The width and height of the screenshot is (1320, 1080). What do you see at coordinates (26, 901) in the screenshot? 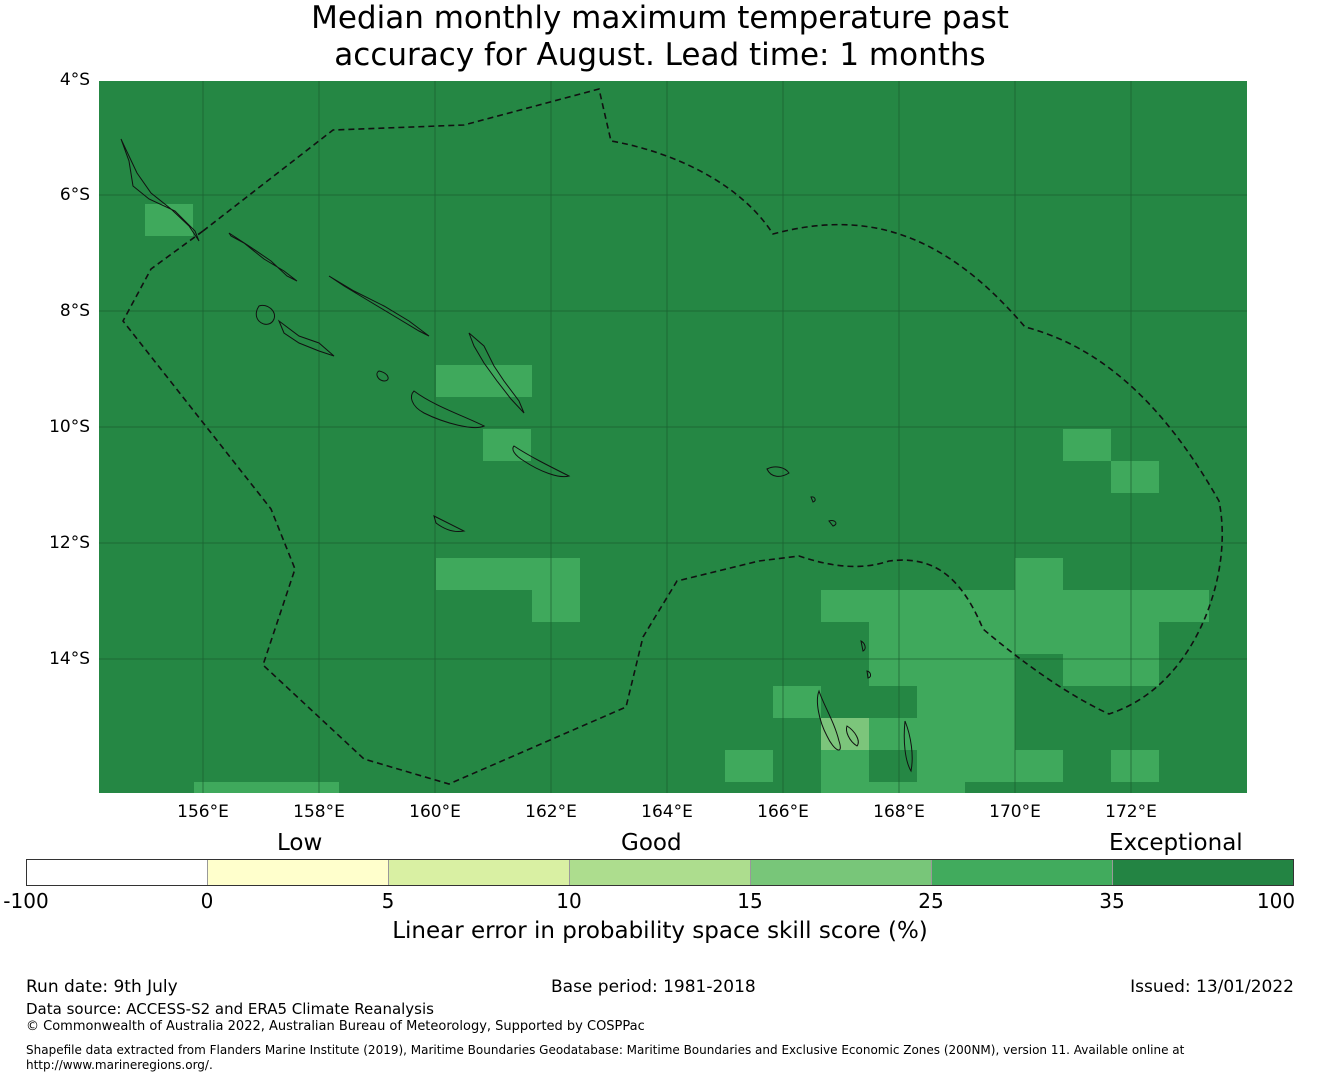
I see `colorbar-tick: -100` at bounding box center [26, 901].